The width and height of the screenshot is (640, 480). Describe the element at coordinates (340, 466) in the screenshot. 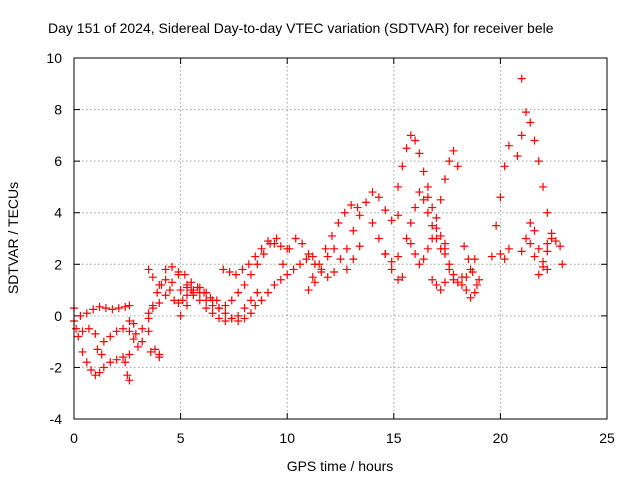

I see `x-axis-label: GPS time / hours` at that location.